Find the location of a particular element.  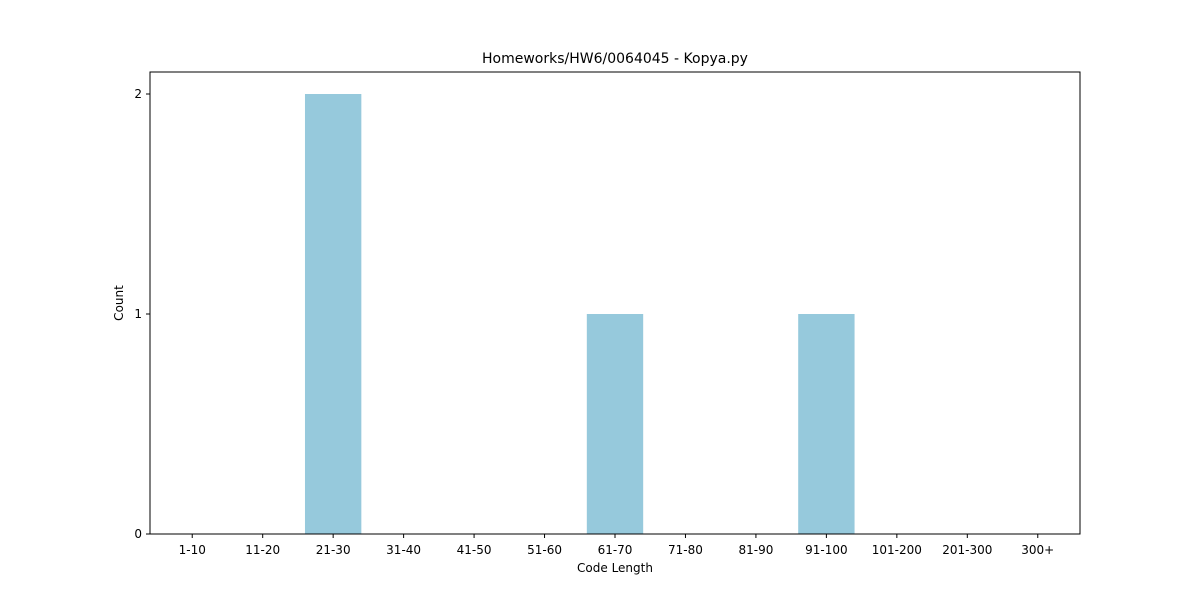

y-axis-label: Count is located at coordinates (119, 303).